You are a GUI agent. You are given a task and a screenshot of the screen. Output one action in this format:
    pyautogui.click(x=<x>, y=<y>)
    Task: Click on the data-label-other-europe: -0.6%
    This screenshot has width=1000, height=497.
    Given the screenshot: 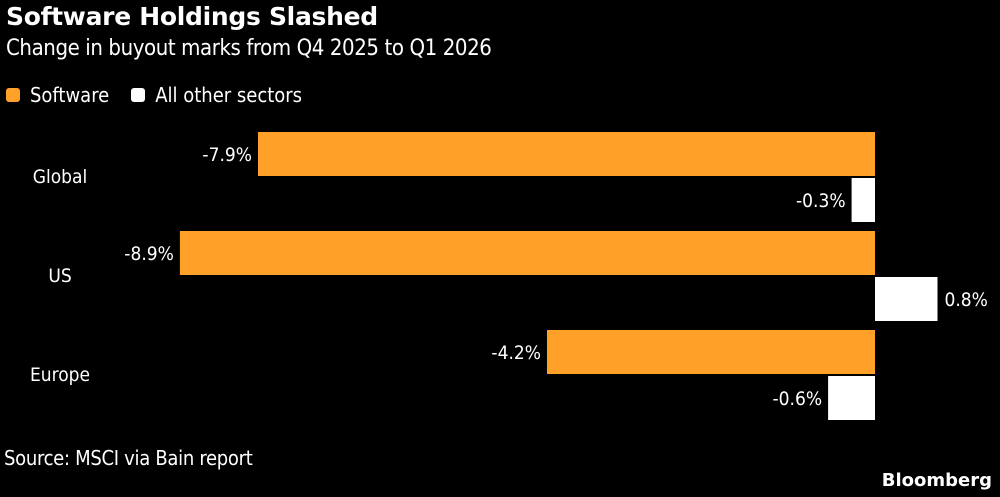 What is the action you would take?
    pyautogui.click(x=798, y=399)
    